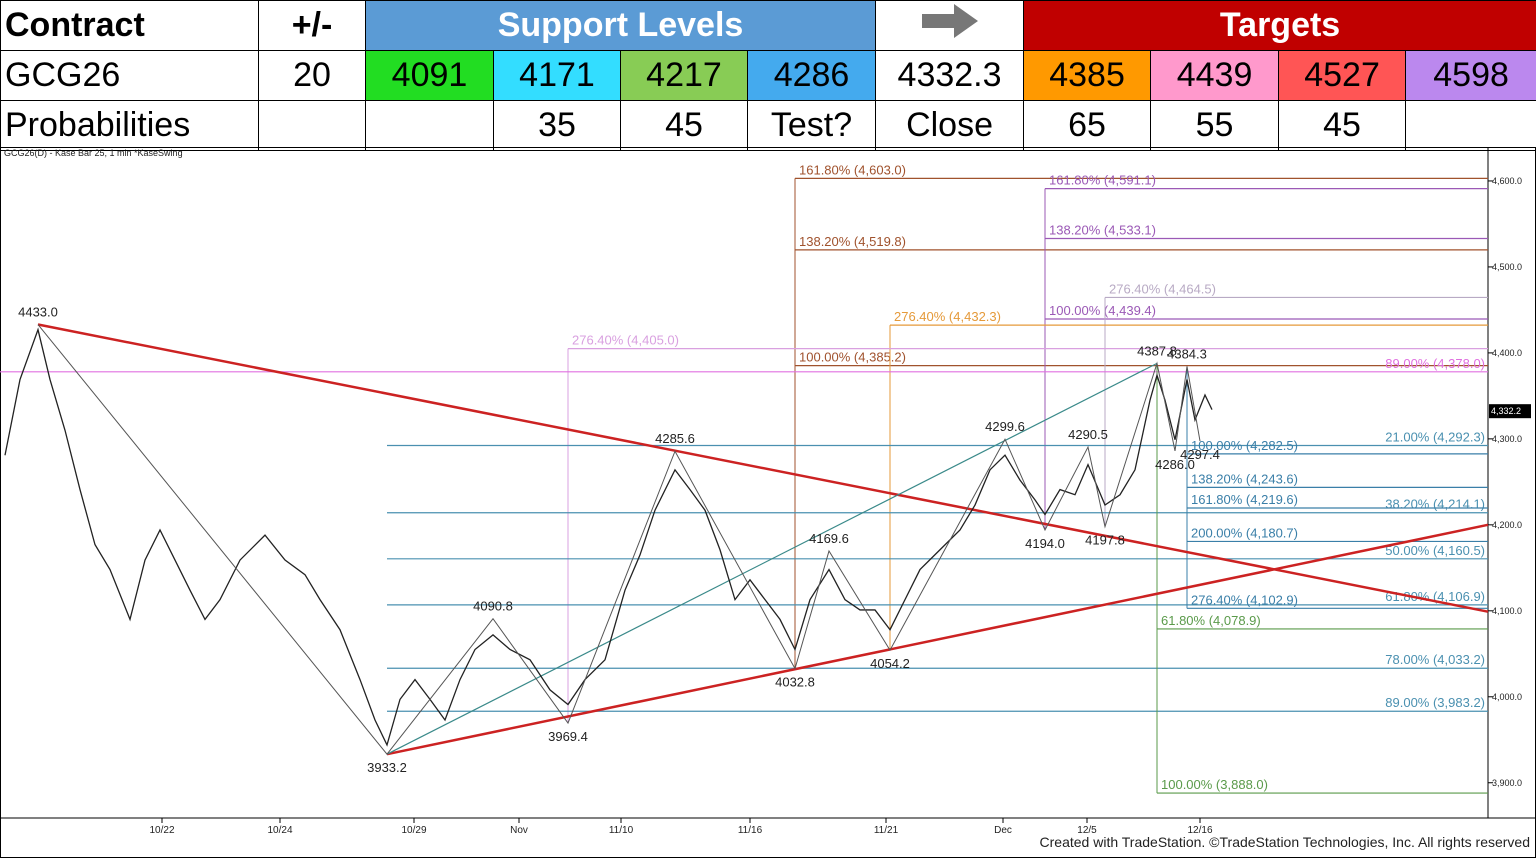  I want to click on cell: 4332.3, so click(950, 75).